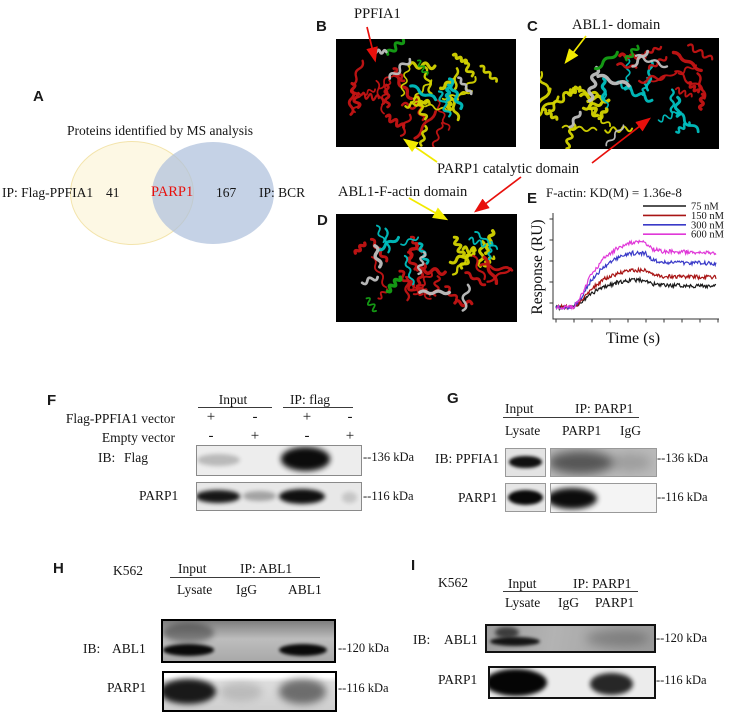 The image size is (745, 722). What do you see at coordinates (453, 398) in the screenshot?
I see `panel-g-label: G` at bounding box center [453, 398].